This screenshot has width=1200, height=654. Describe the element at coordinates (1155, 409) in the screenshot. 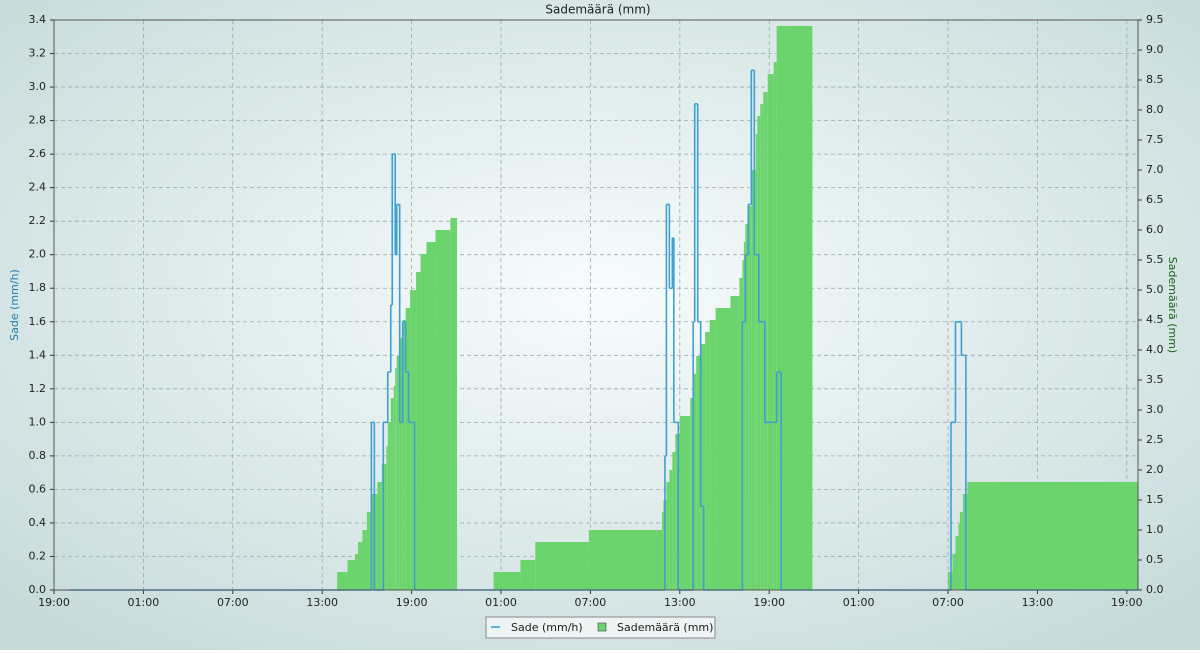

I see `y2-tick-label: 3.0` at that location.